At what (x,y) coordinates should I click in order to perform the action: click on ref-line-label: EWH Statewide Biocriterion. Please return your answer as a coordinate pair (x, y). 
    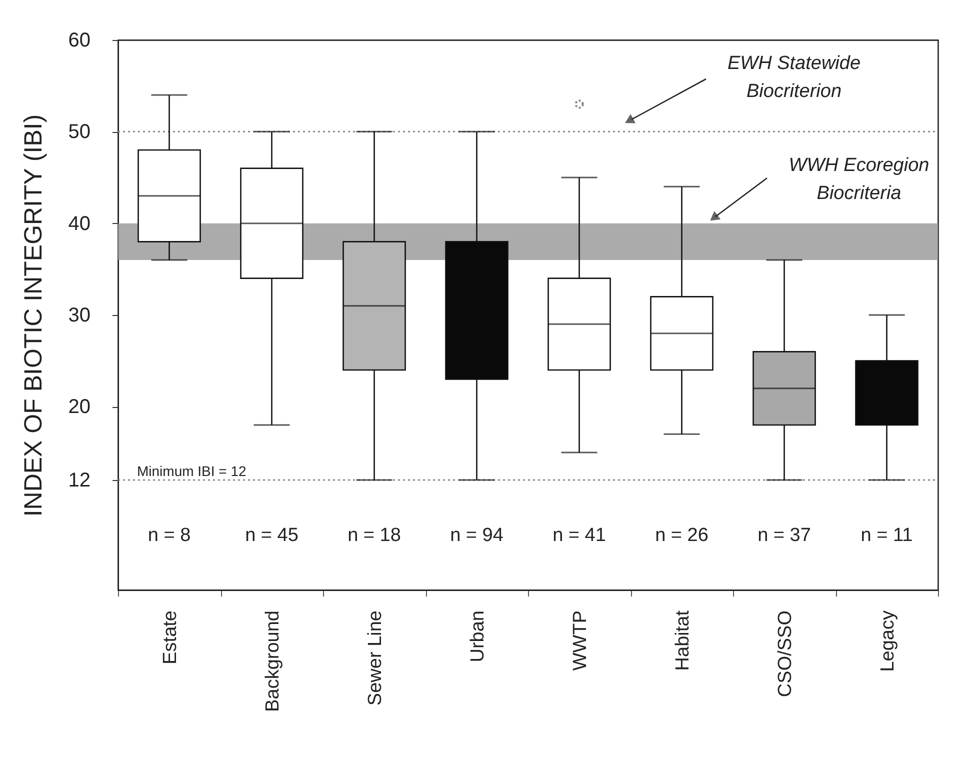
    Looking at the image, I should click on (794, 77).